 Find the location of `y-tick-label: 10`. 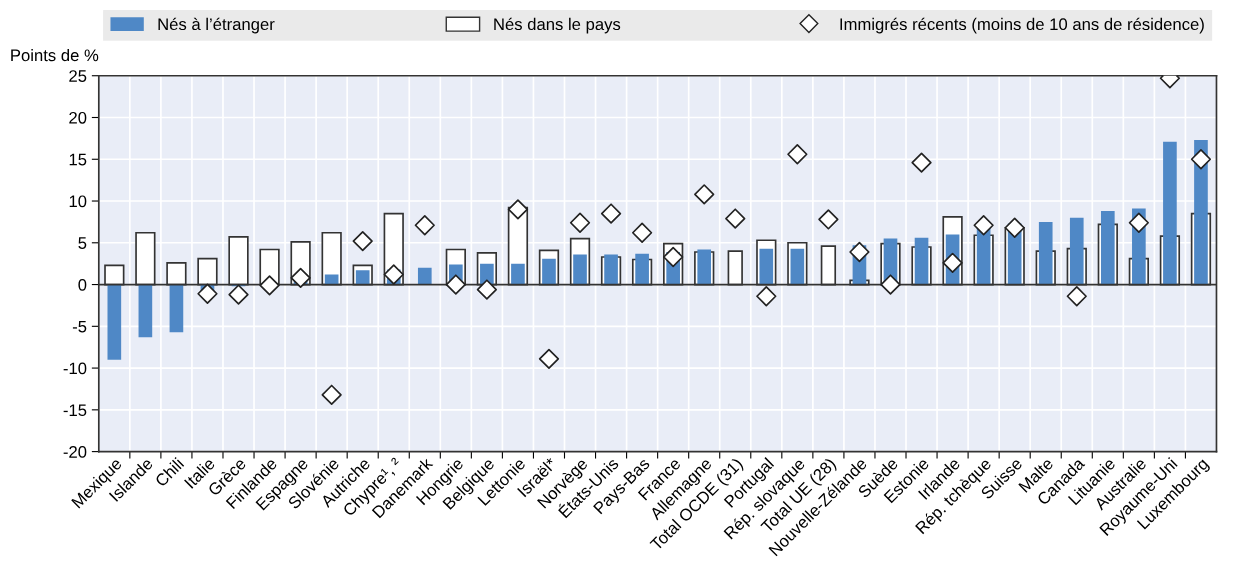

y-tick-label: 10 is located at coordinates (78, 201).